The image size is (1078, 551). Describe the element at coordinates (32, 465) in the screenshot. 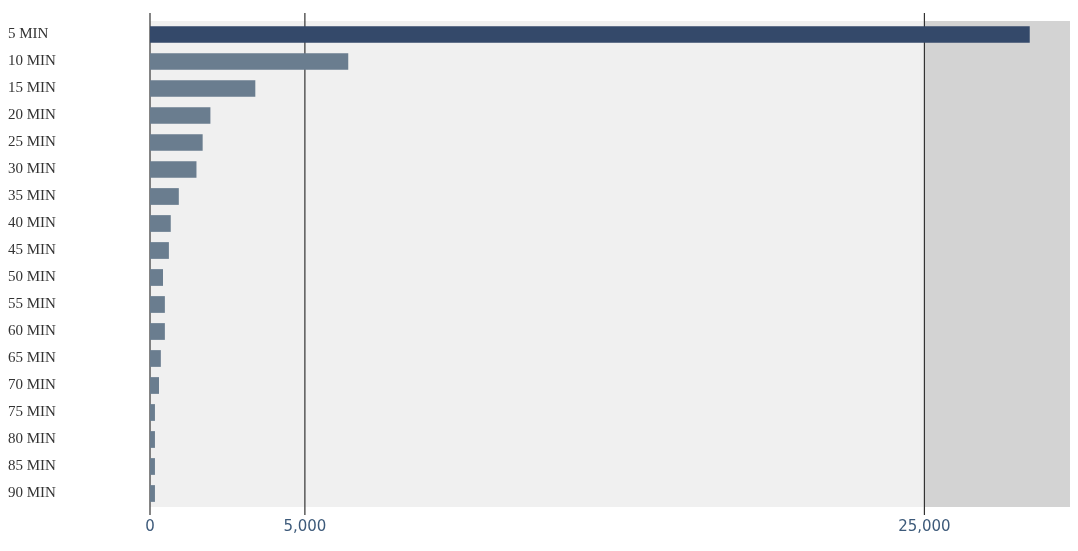

I see `y-tick-label: 85 MIN` at that location.